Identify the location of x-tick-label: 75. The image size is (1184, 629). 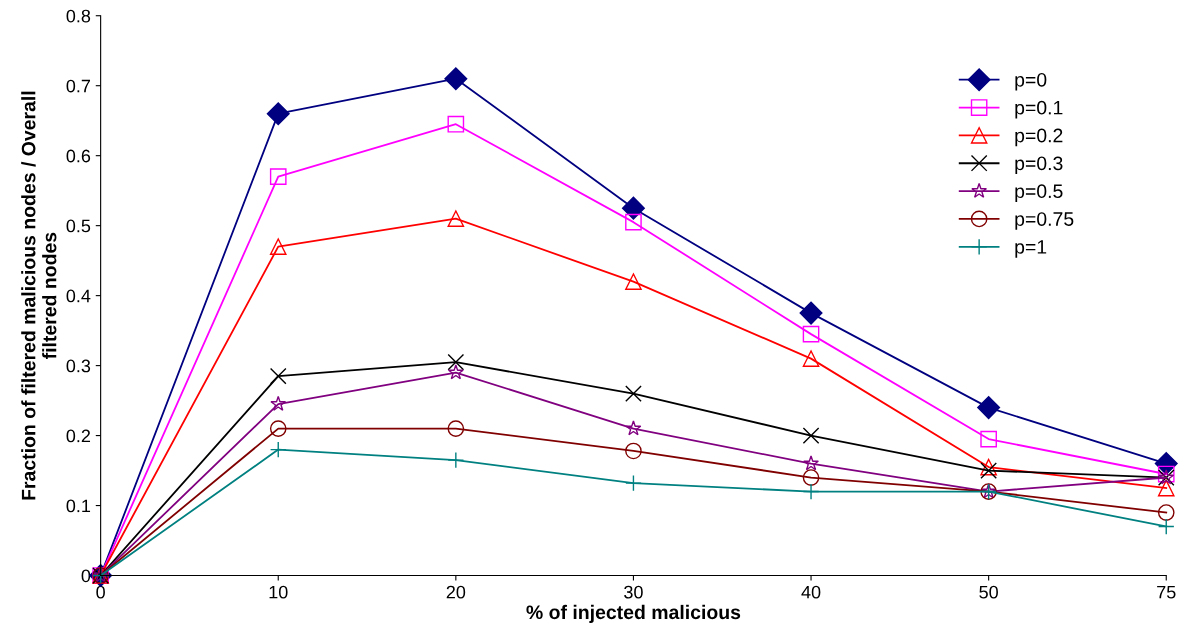
(1166, 592).